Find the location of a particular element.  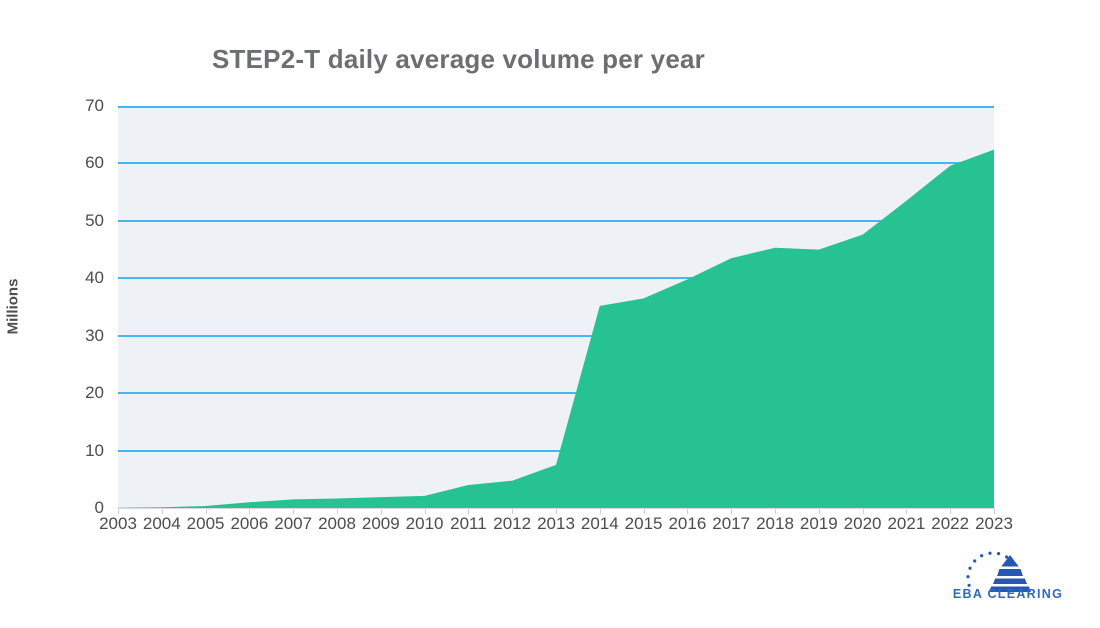

x-tick-label-2018: 2018 is located at coordinates (775, 523).